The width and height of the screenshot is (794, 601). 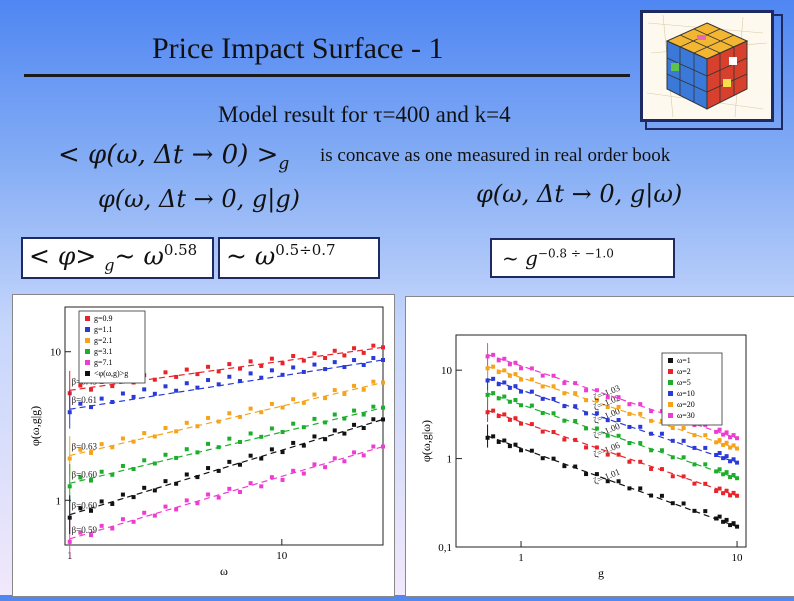 I want to click on formula-fixed-omega: φ(ω, Δt → 0, g|ω), so click(x=579, y=194).